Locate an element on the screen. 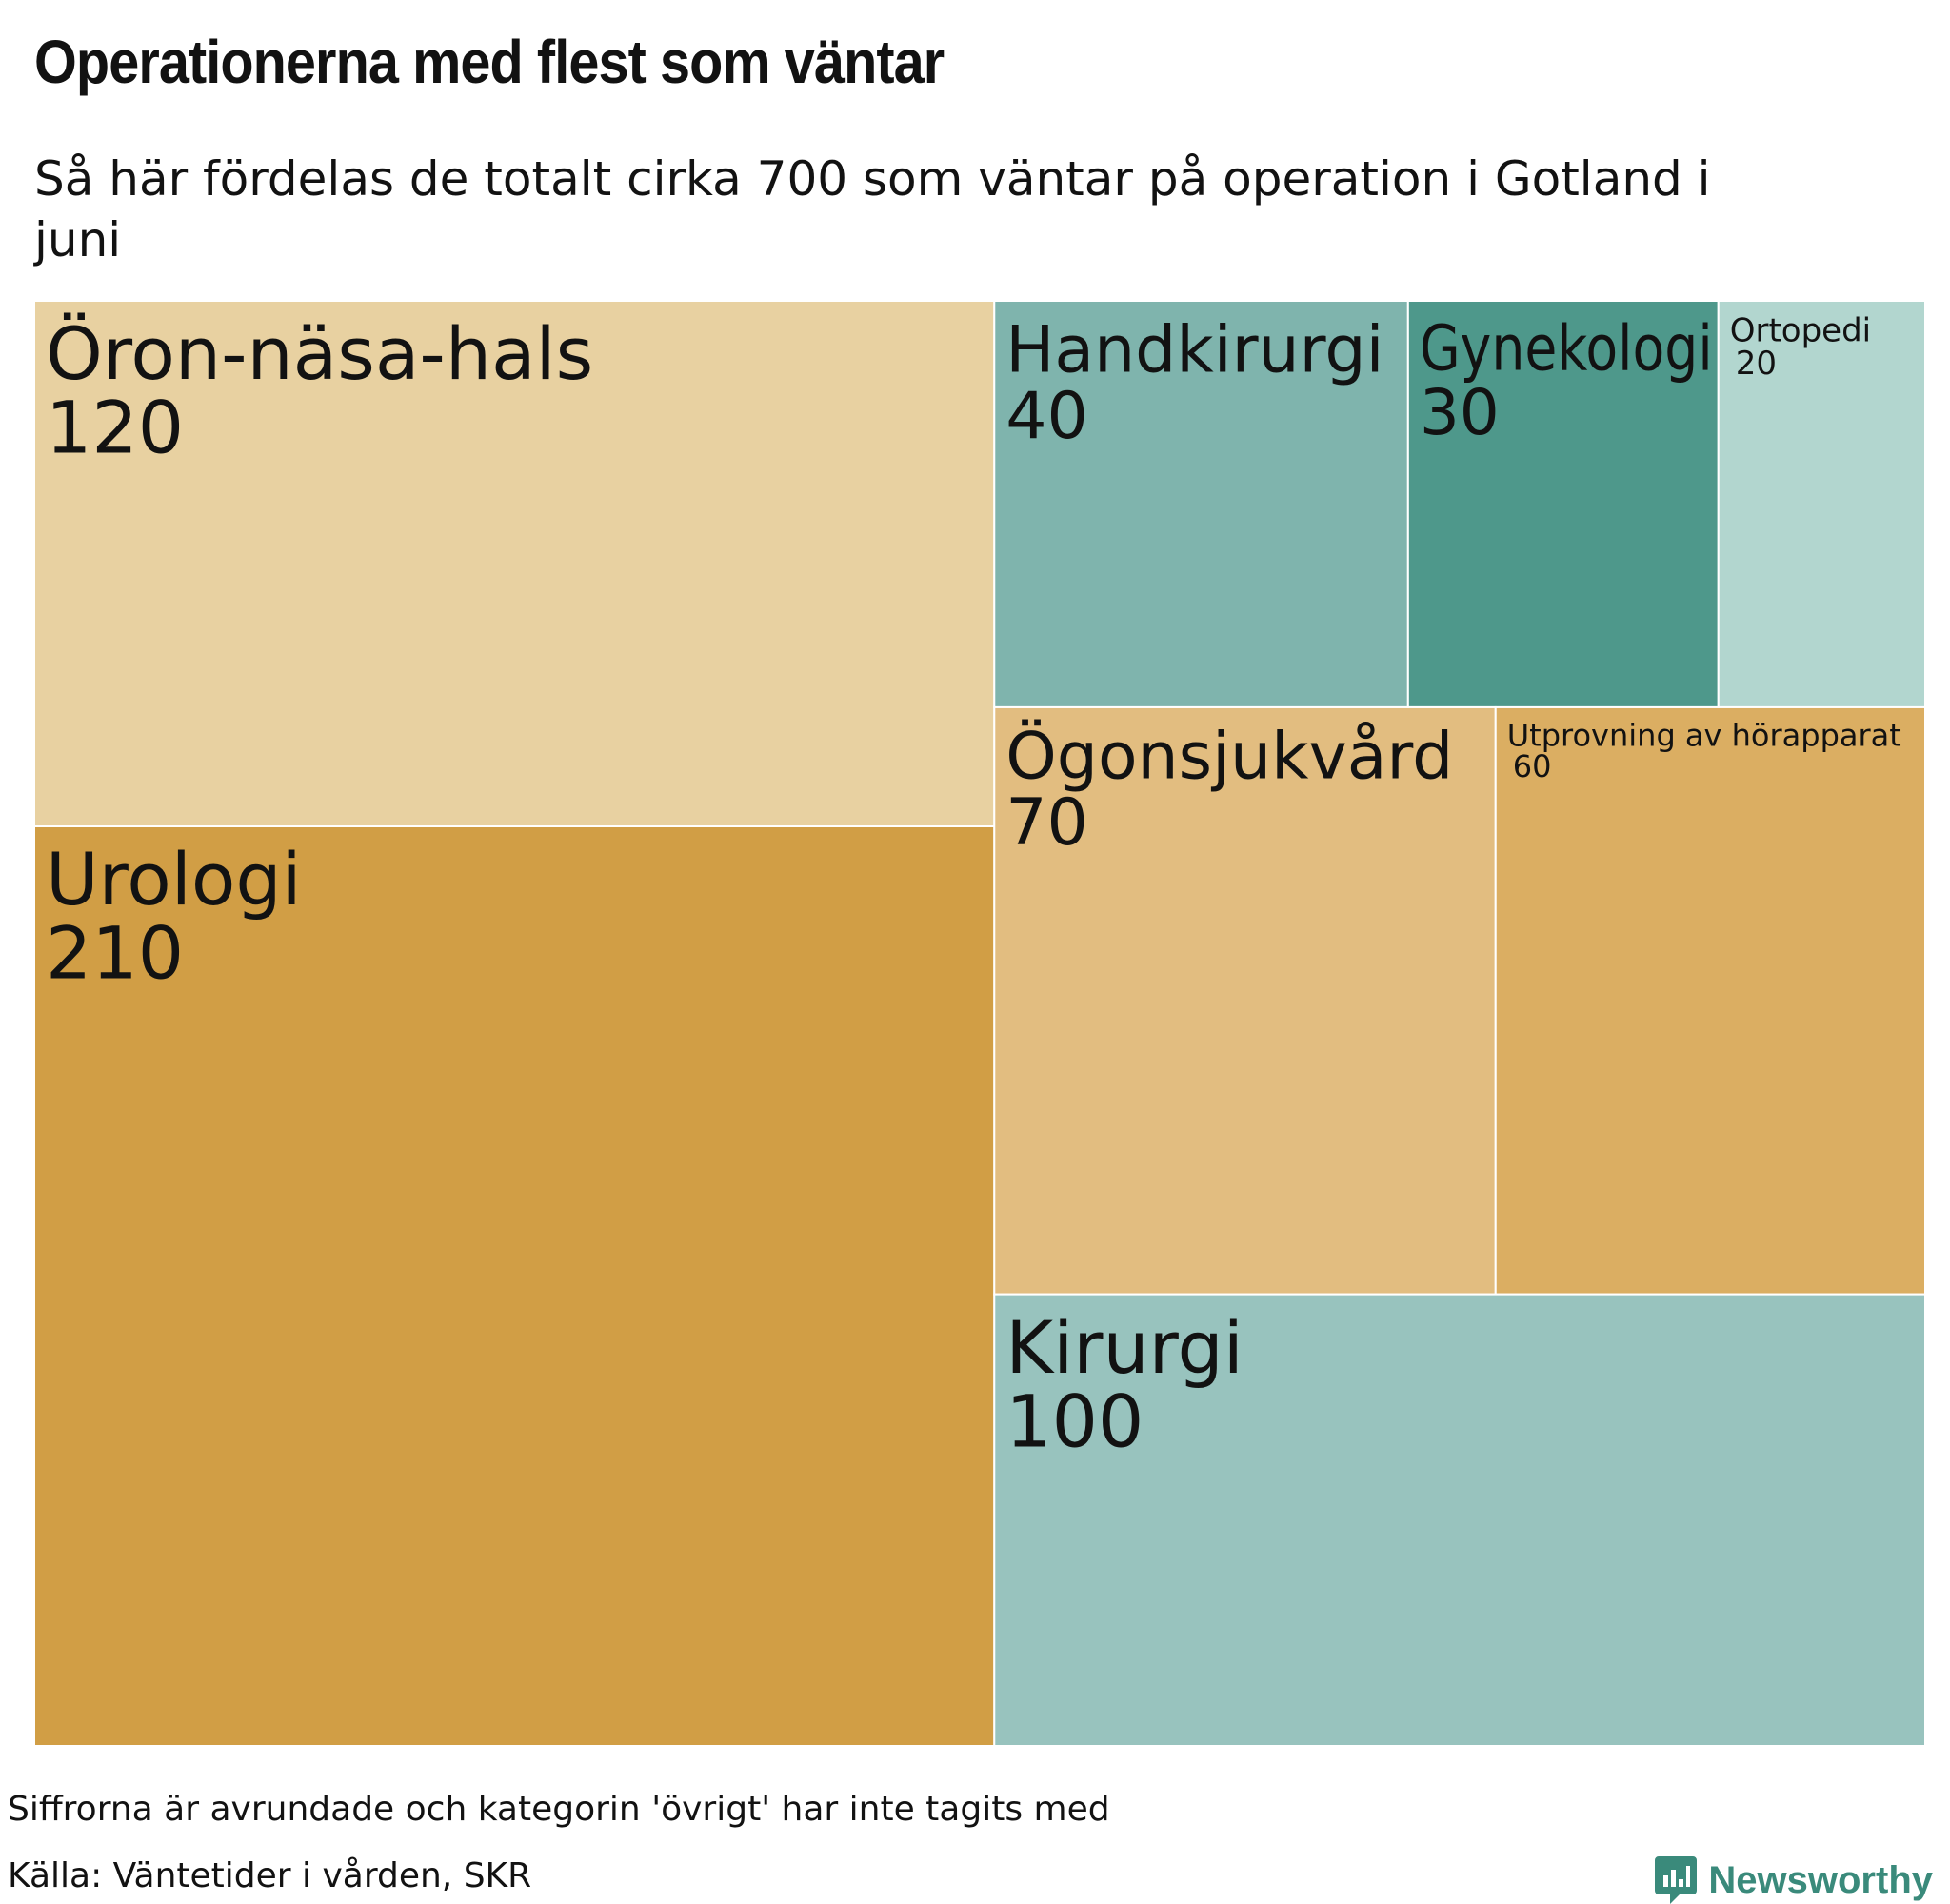  tile-label-ortopedi: Ortopedi is located at coordinates (1800, 330).